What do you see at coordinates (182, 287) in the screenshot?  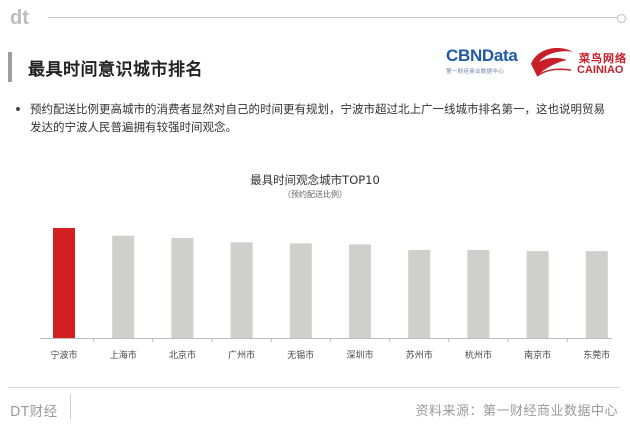 I see `bar-北京市` at bounding box center [182, 287].